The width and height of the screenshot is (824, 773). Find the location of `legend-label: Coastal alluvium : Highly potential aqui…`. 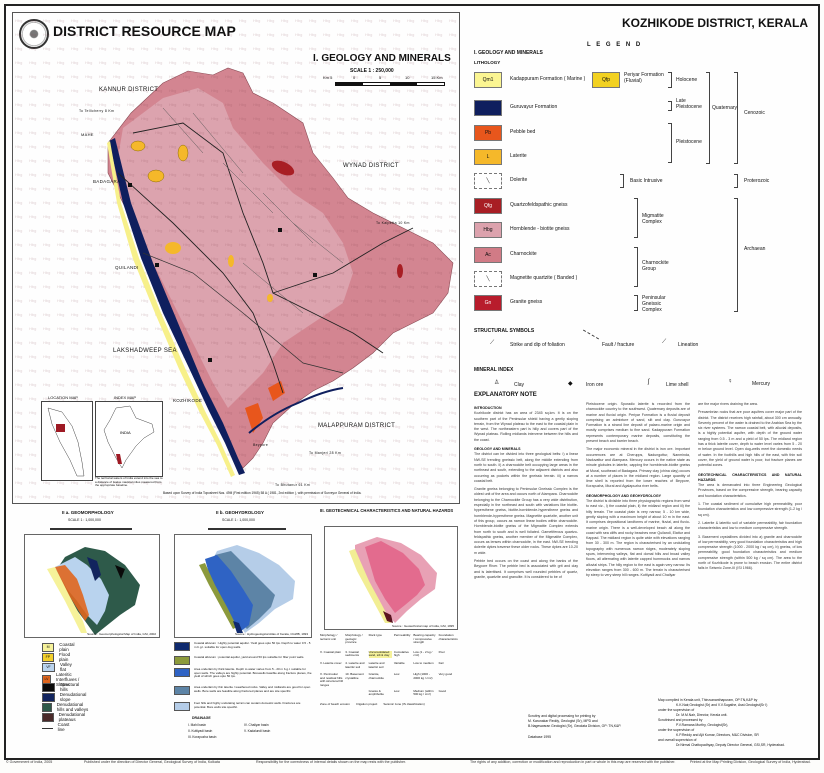

legend-label: Coastal alluvium : Highly potential aqui… is located at coordinates (252, 645).